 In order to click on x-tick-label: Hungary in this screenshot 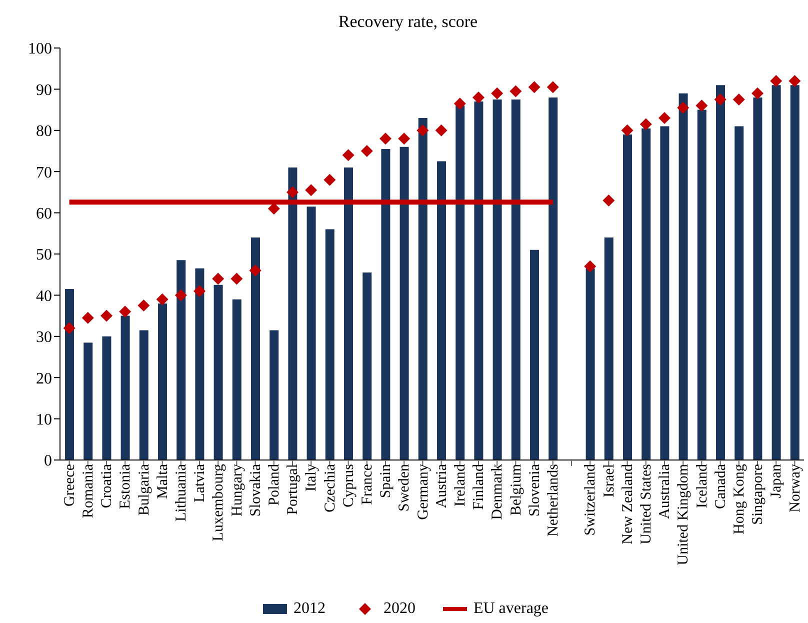, I will do `click(237, 490)`.